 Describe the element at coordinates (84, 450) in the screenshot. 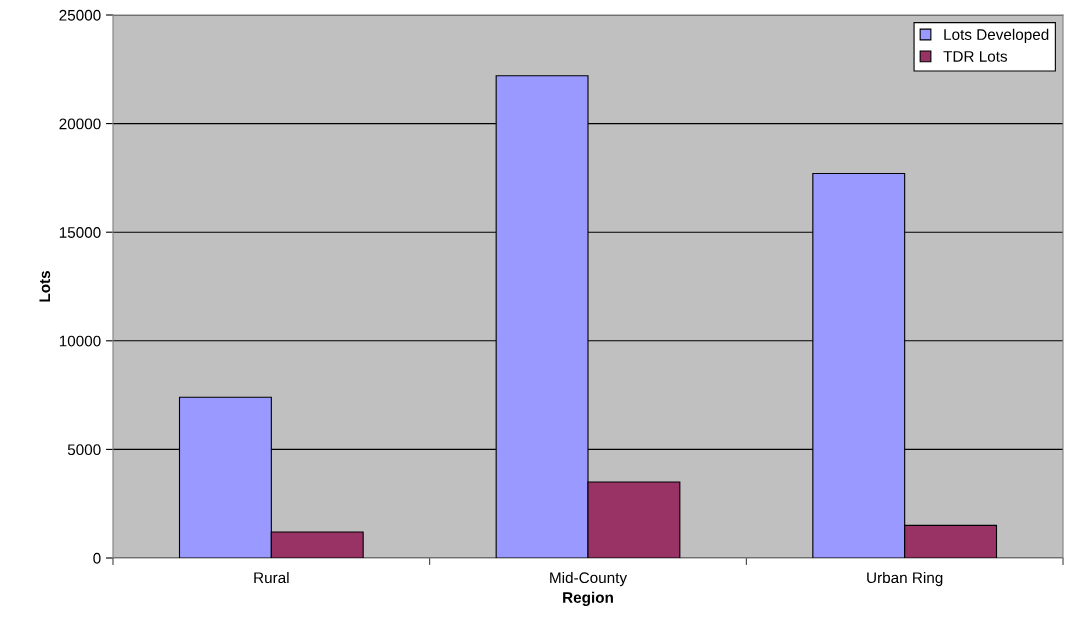

I see `y-tick-label: 5000` at that location.